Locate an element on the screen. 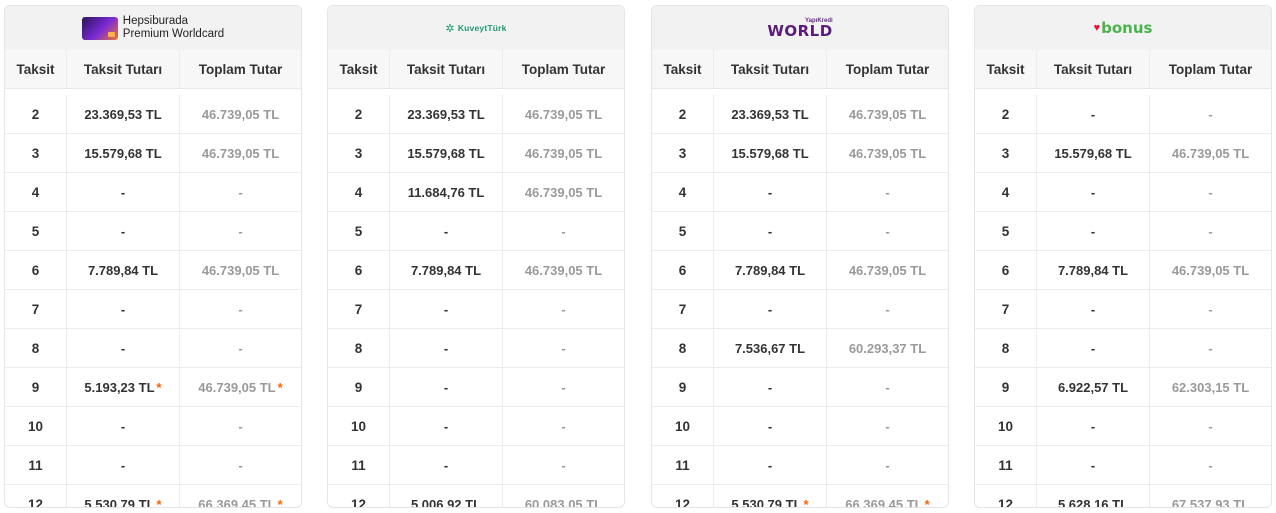 Image resolution: width=1276 pixels, height=513 pixels. installment-amount-cell: 15.579,68 TL is located at coordinates (123, 153).